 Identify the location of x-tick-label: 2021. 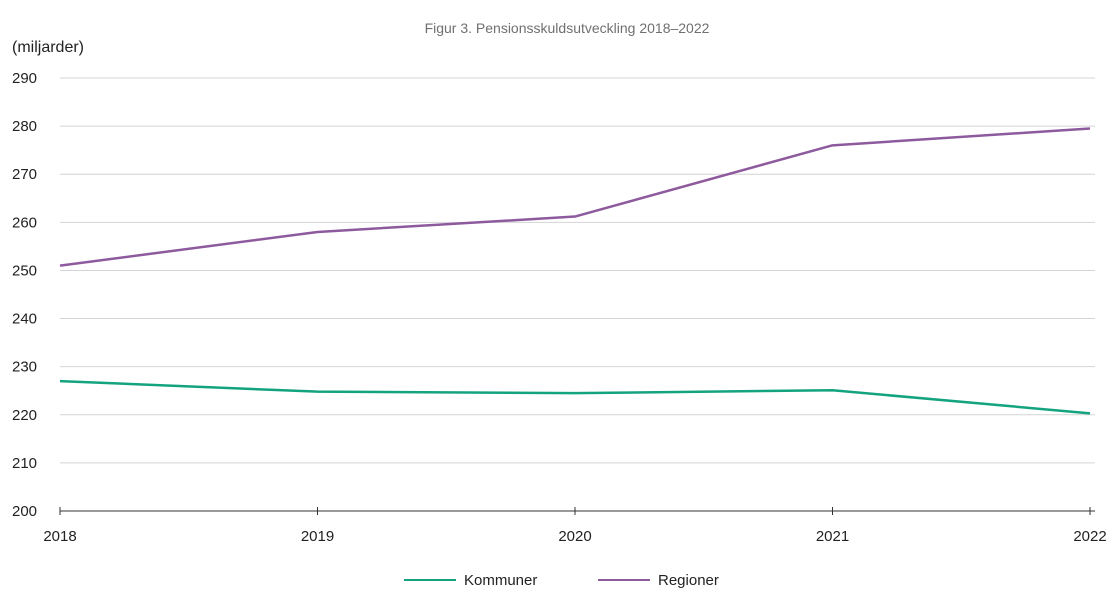
(832, 536).